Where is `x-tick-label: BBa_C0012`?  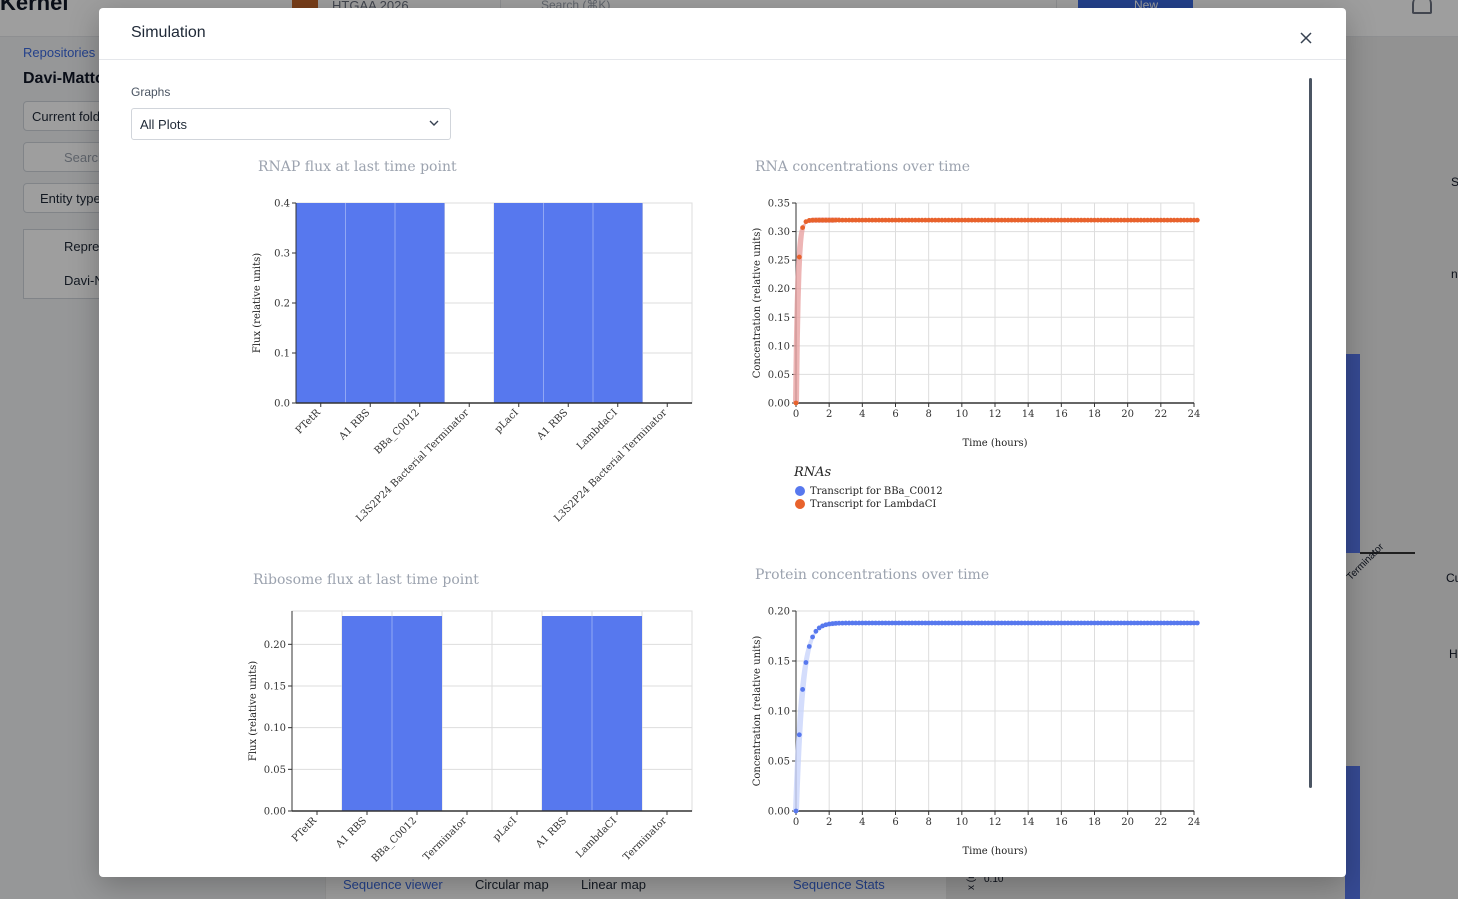
x-tick-label: BBa_C0012 is located at coordinates (397, 431).